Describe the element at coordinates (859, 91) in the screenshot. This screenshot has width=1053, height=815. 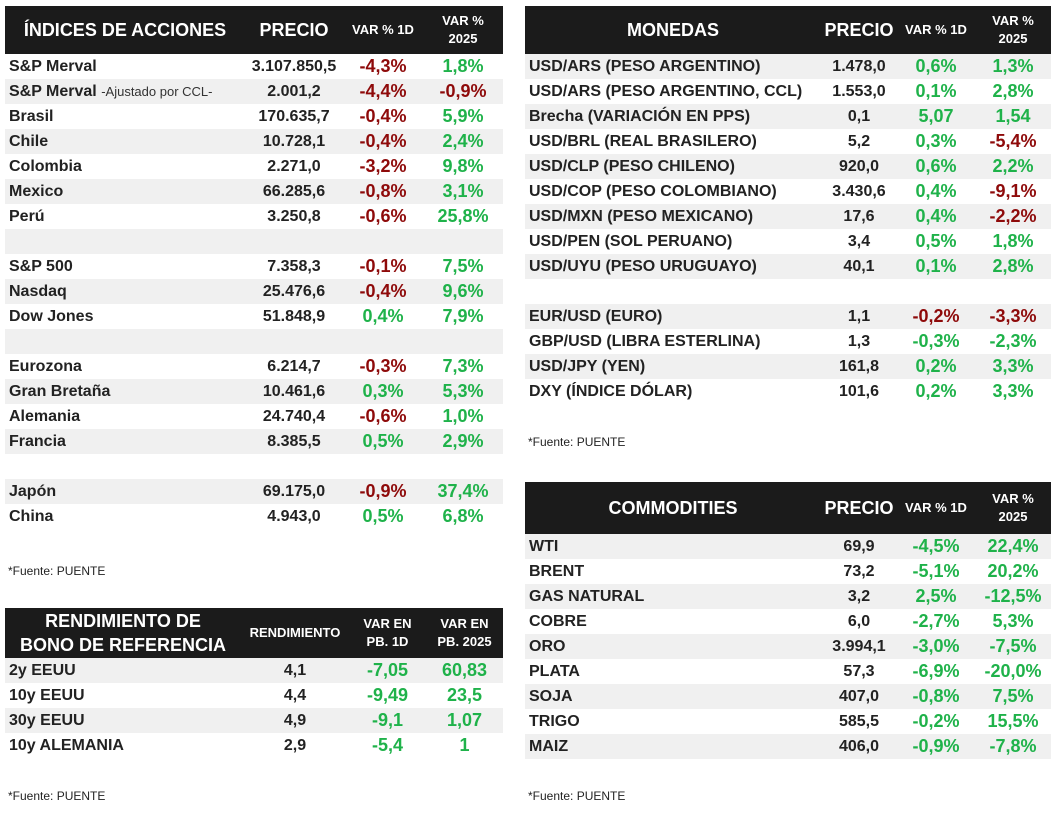
I see `currency-price: 1.553,0` at that location.